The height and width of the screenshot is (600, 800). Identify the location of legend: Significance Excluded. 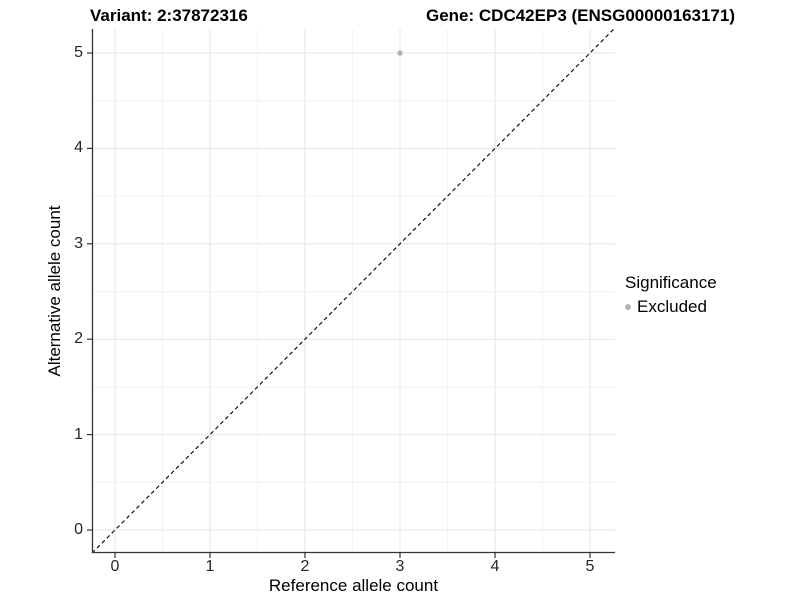
(671, 295).